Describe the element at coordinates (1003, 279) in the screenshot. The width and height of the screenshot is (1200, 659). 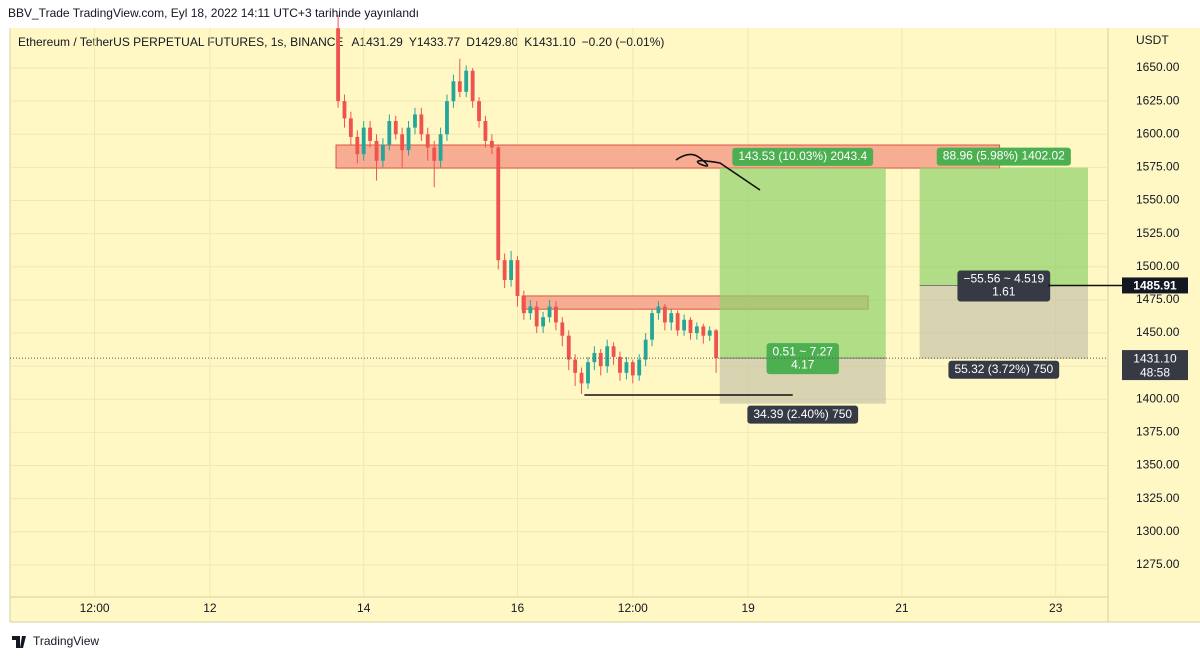
I see `entry-label-text: −55.56 ~ 4.519` at that location.